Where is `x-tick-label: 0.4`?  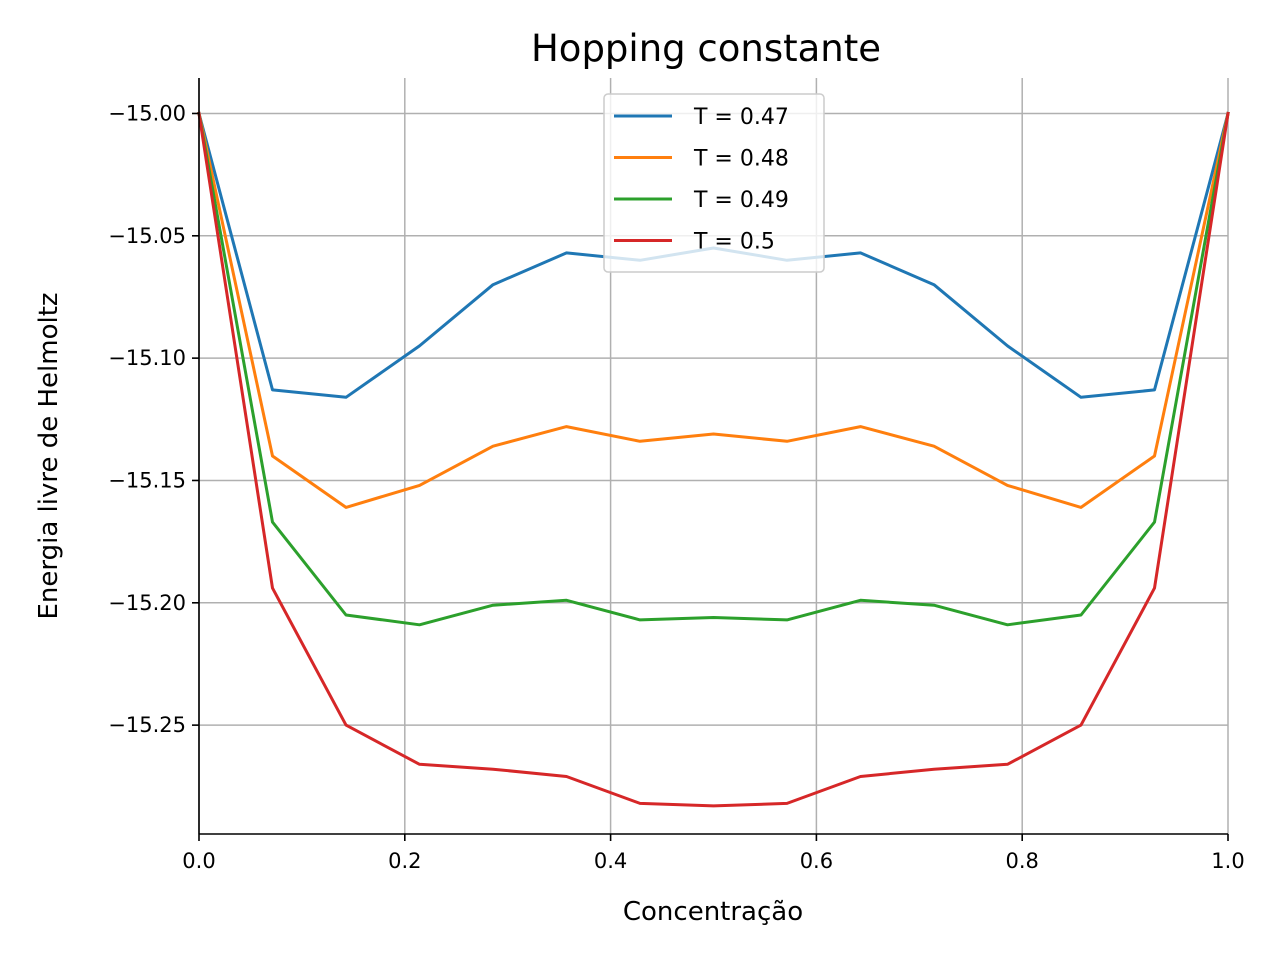 x-tick-label: 0.4 is located at coordinates (610, 861).